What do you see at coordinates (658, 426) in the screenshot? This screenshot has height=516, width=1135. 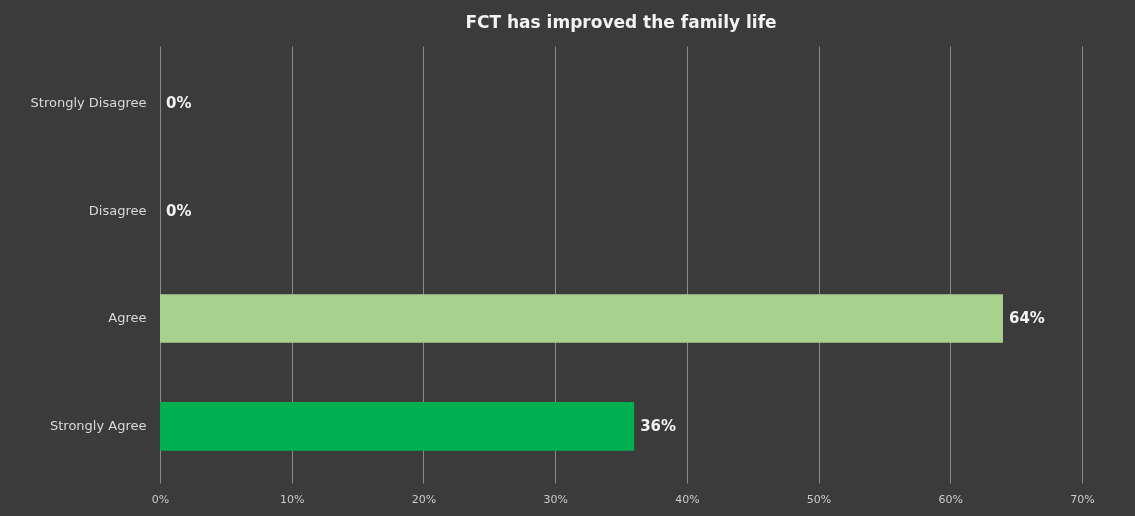 I see `data-label: 36%` at bounding box center [658, 426].